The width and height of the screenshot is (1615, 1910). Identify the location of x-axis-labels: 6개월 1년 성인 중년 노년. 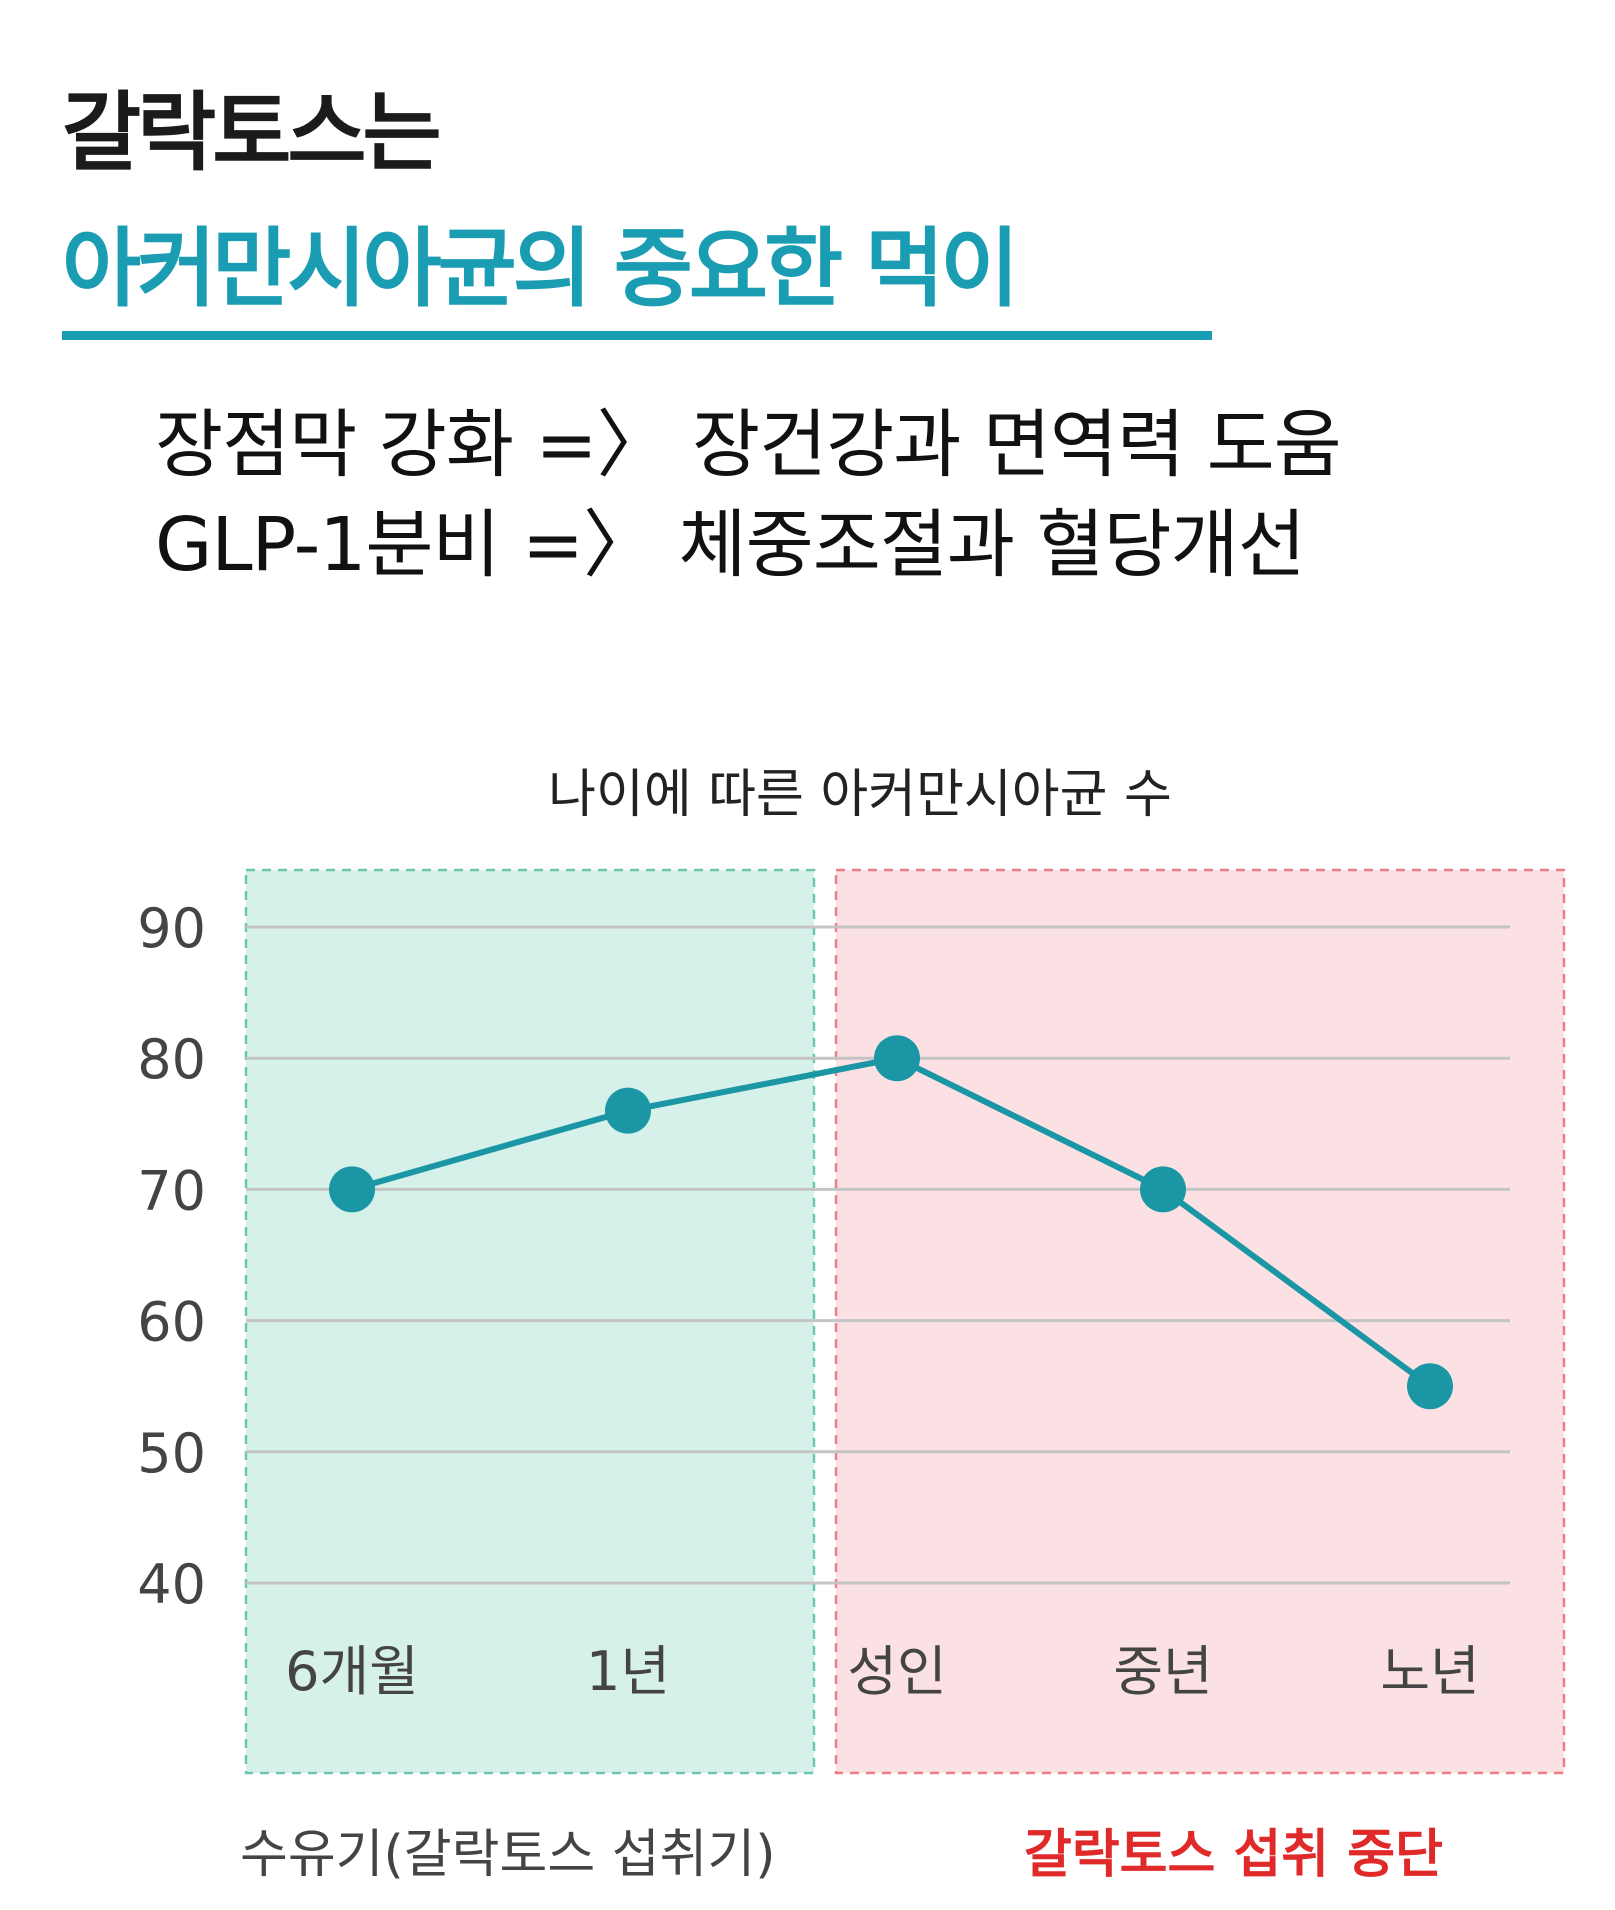
(882, 1671).